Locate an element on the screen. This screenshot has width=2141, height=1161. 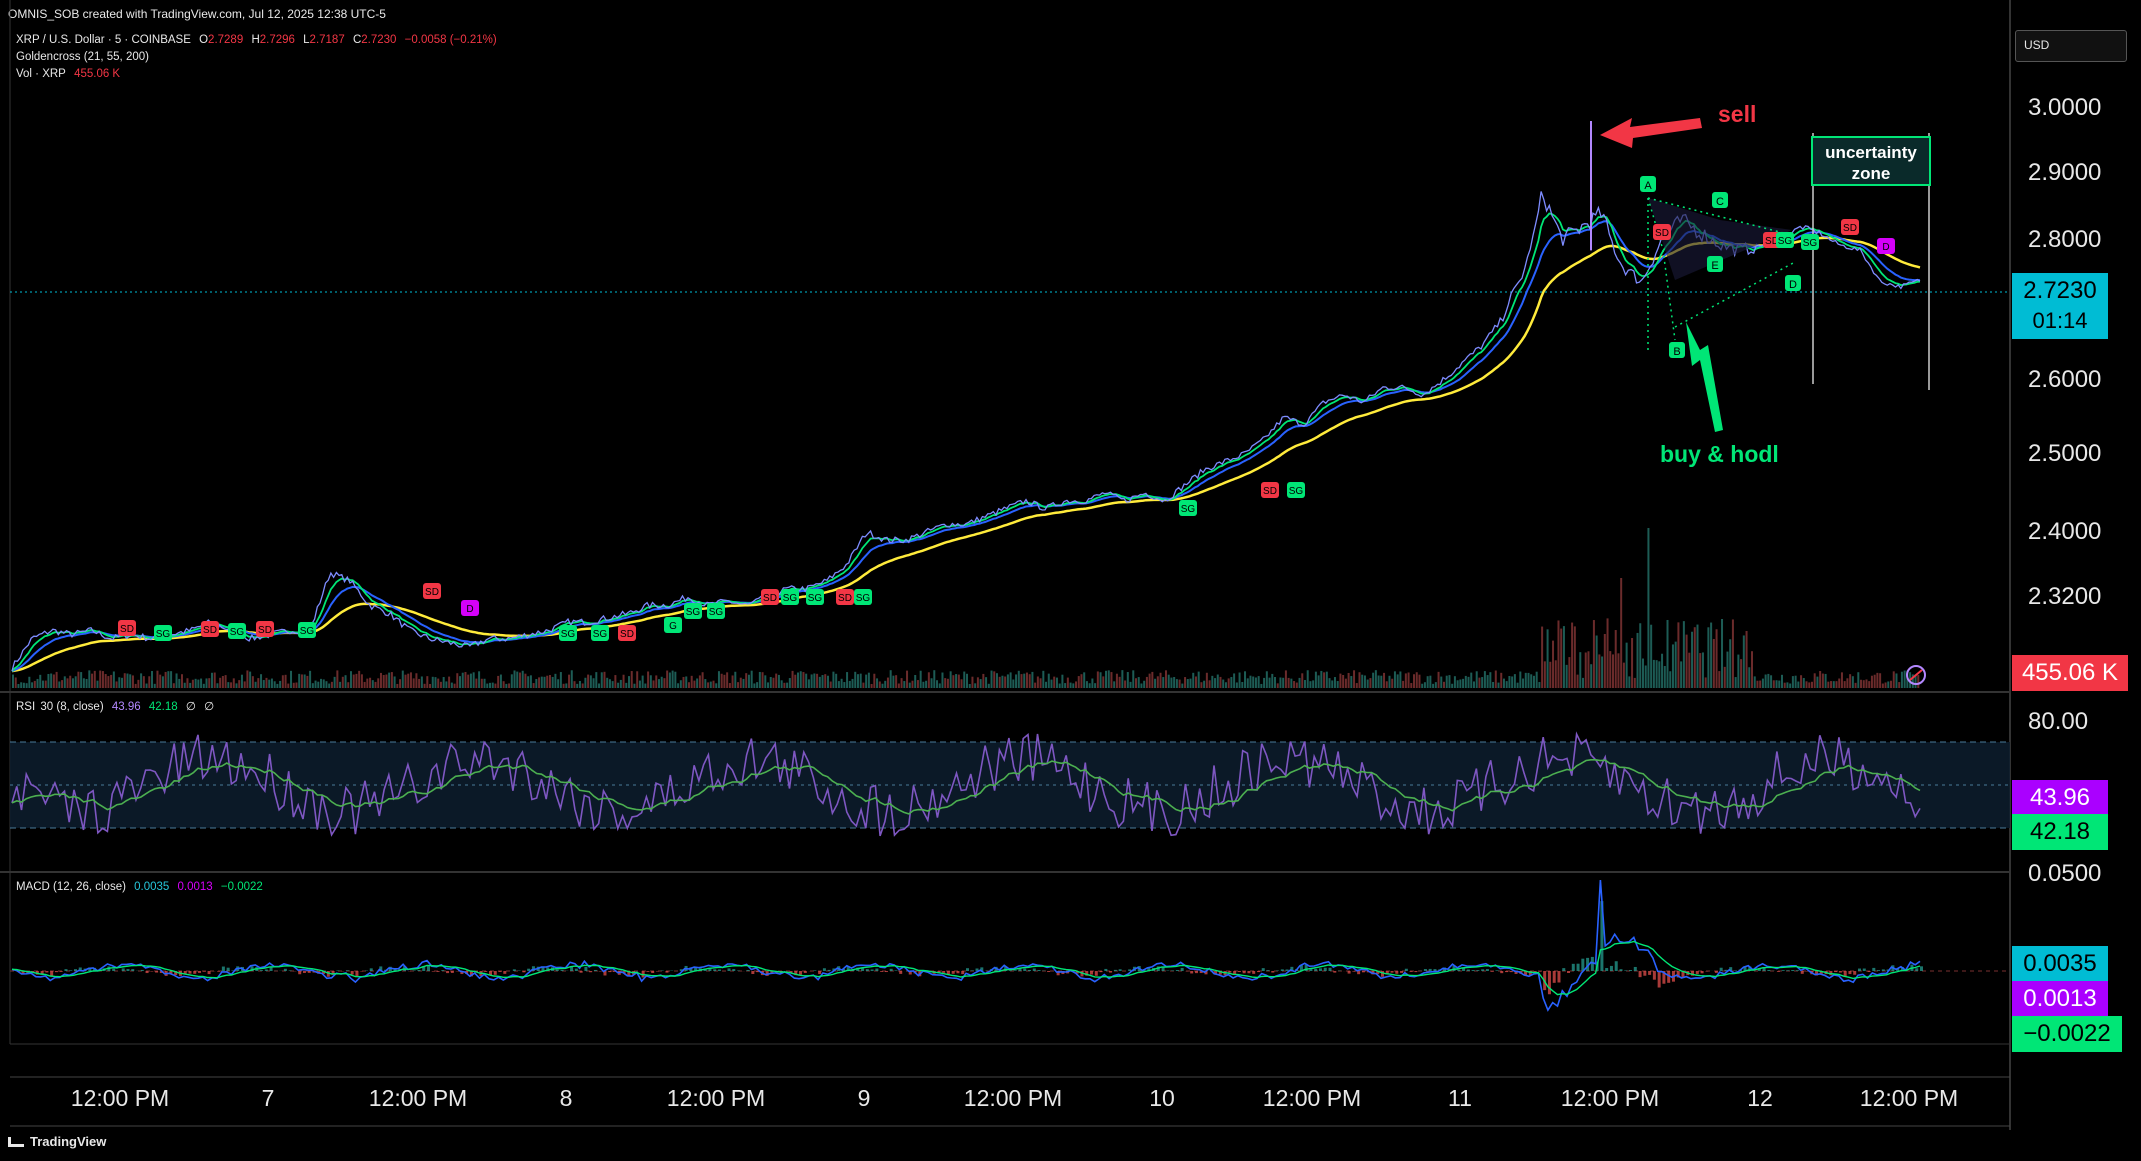
indicator-legend: Goldencross (21, 55, 200) is located at coordinates (82, 57).